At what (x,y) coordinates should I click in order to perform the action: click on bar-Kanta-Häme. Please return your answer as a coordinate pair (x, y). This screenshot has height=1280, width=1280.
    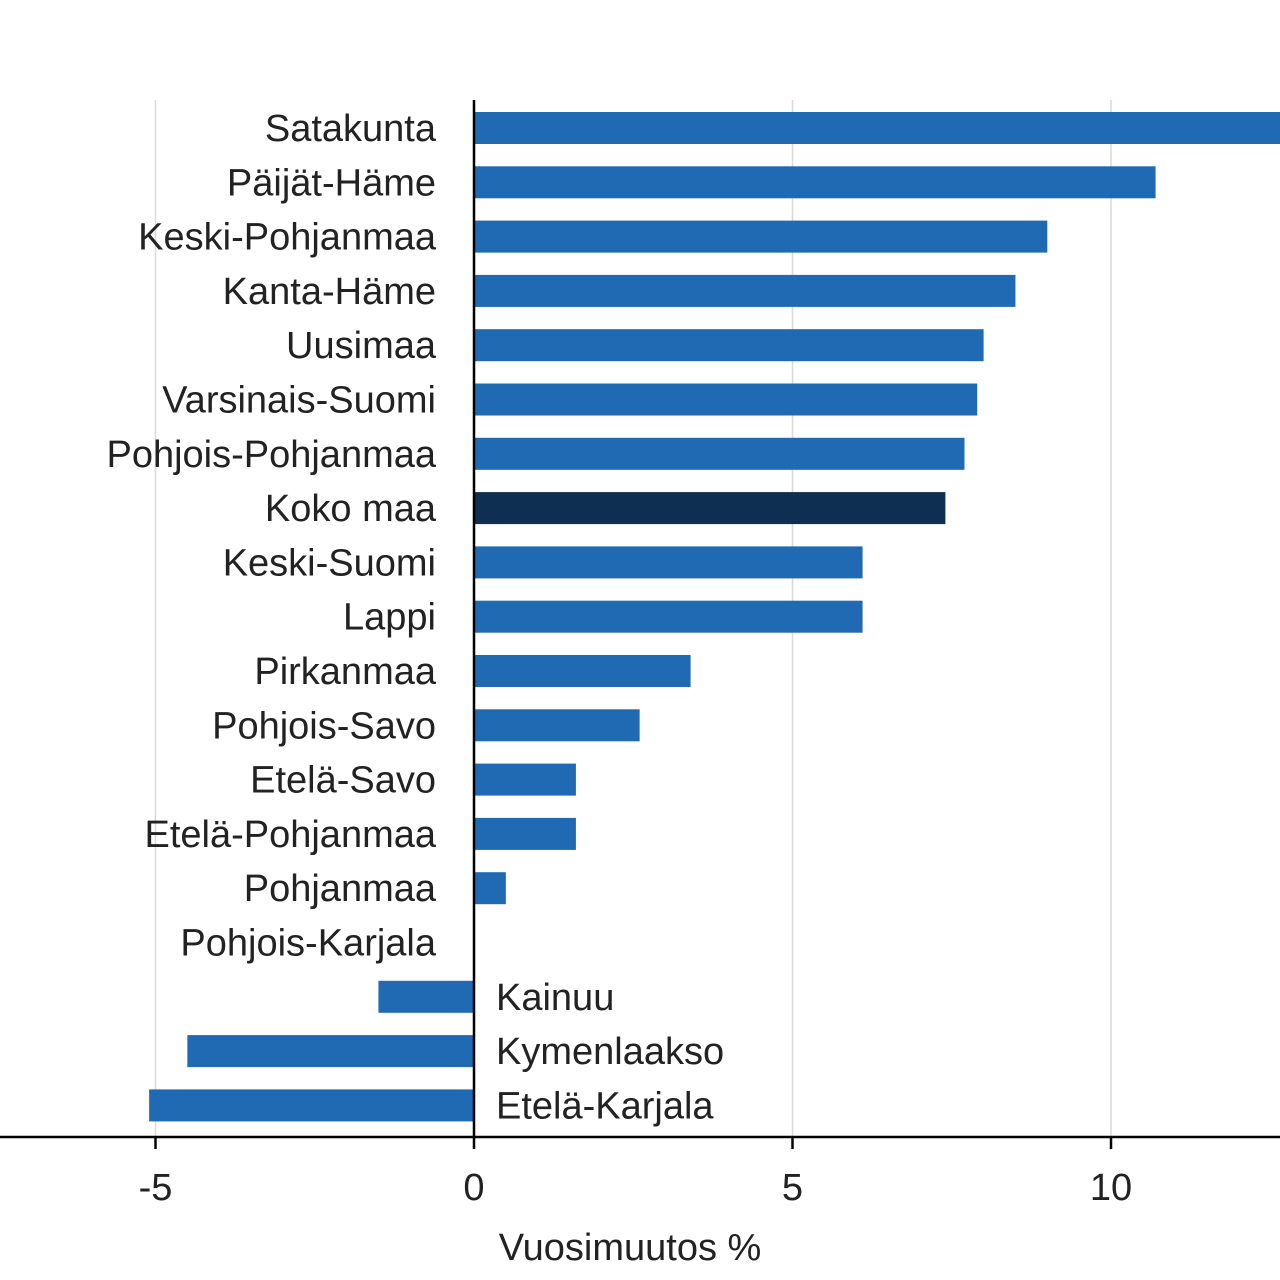
    Looking at the image, I should click on (745, 290).